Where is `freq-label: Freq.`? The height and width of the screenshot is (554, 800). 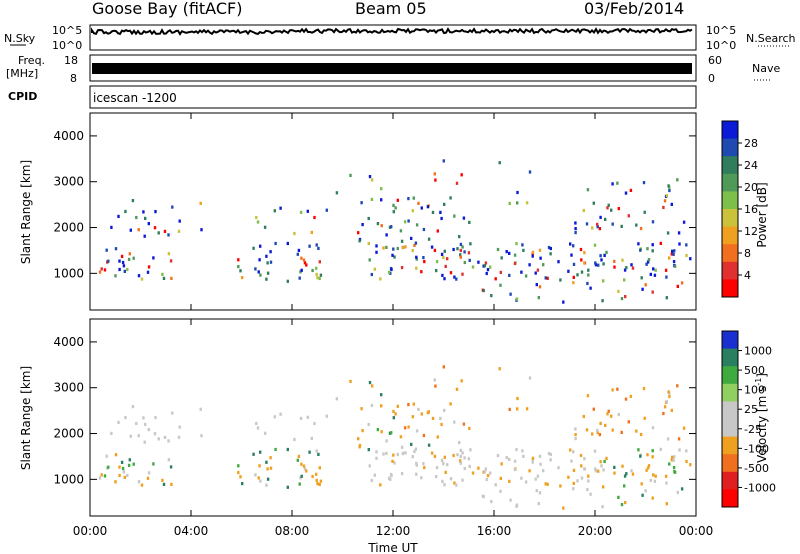 freq-label: Freq. is located at coordinates (31, 60).